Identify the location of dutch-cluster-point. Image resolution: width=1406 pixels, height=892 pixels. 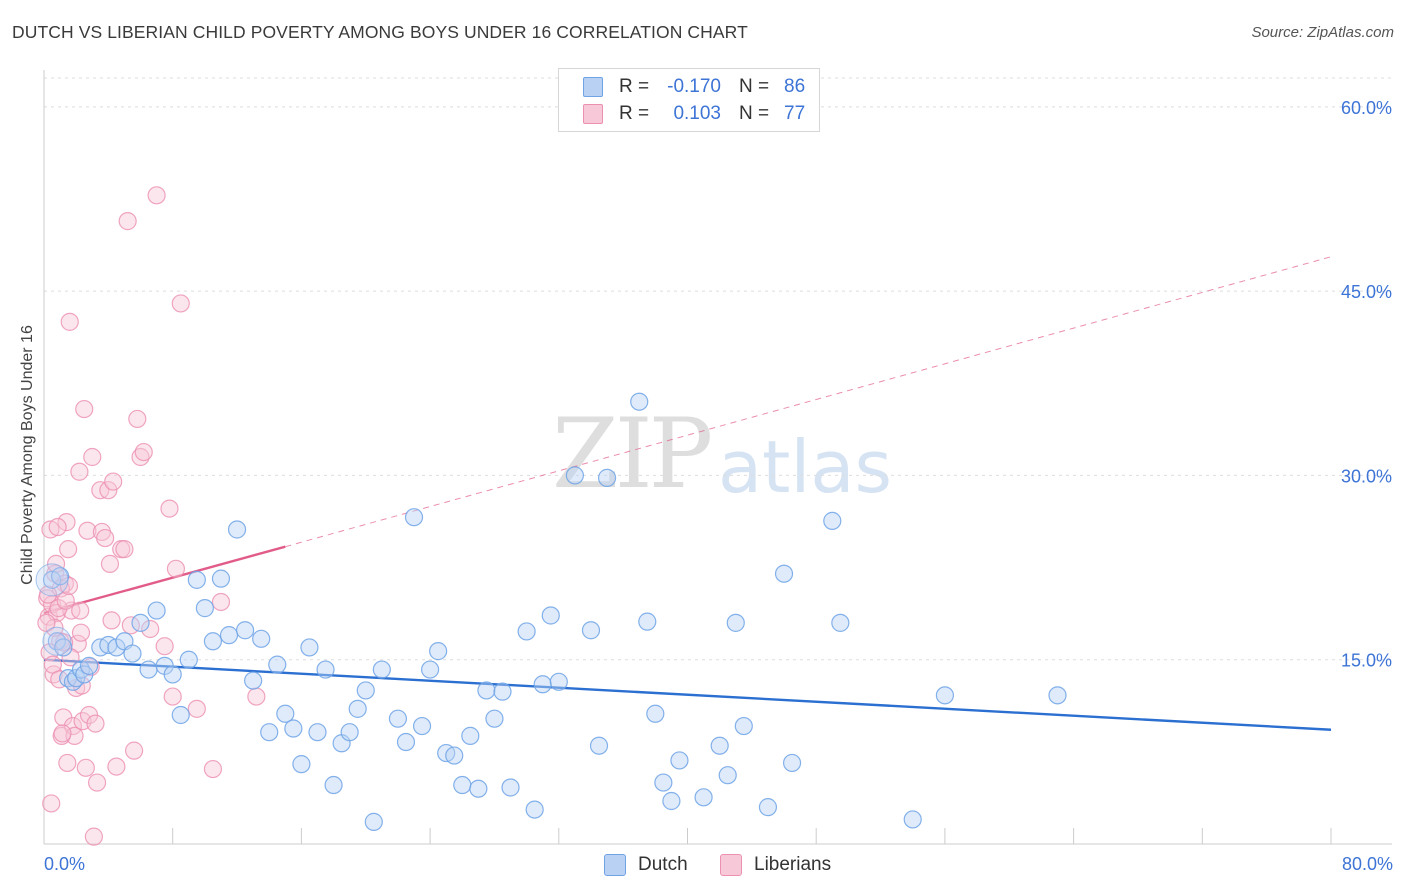
(52, 580).